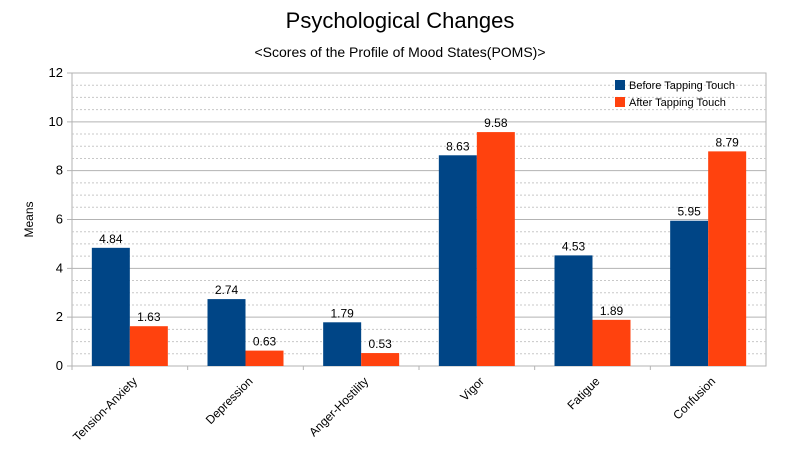  What do you see at coordinates (149, 317) in the screenshot?
I see `data-label: 1.63` at bounding box center [149, 317].